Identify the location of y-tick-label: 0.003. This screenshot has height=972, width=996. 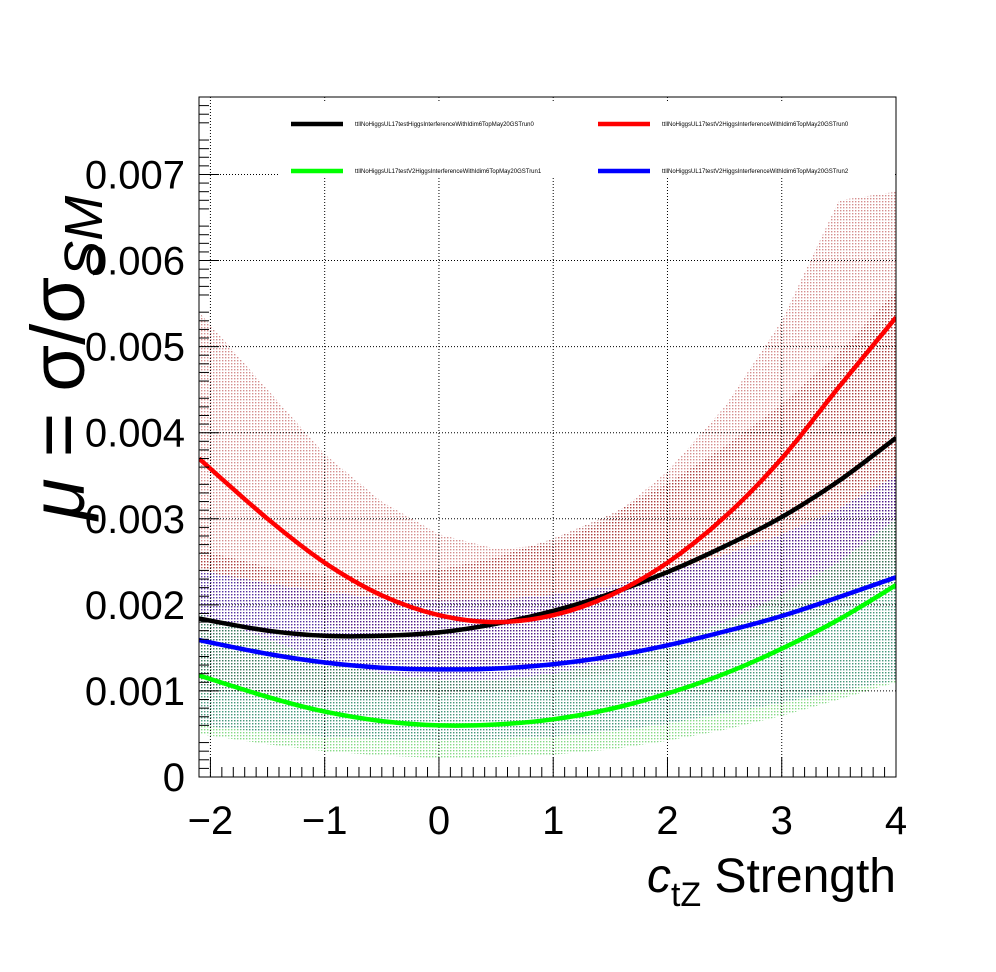
(135, 520).